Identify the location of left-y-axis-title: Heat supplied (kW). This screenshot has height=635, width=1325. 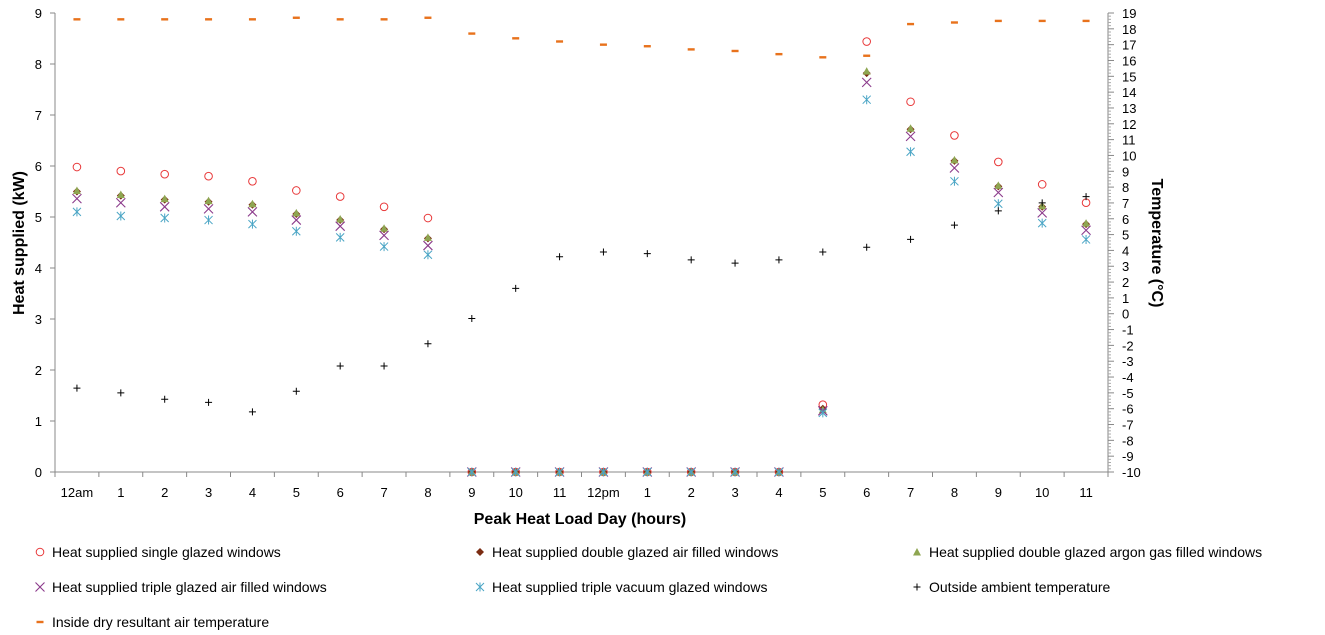
(19, 243).